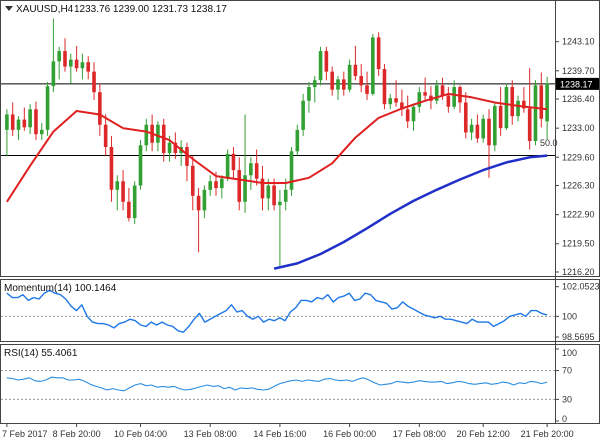 This screenshot has height=443, width=600. Describe the element at coordinates (578, 272) in the screenshot. I see `price-tick-label: 1216.20` at that location.